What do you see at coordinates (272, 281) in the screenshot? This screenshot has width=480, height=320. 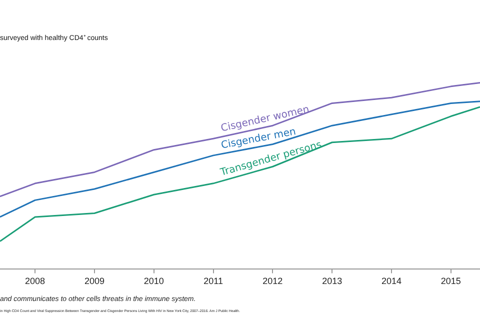 I see `x-tick-label: 2012` at bounding box center [272, 281].